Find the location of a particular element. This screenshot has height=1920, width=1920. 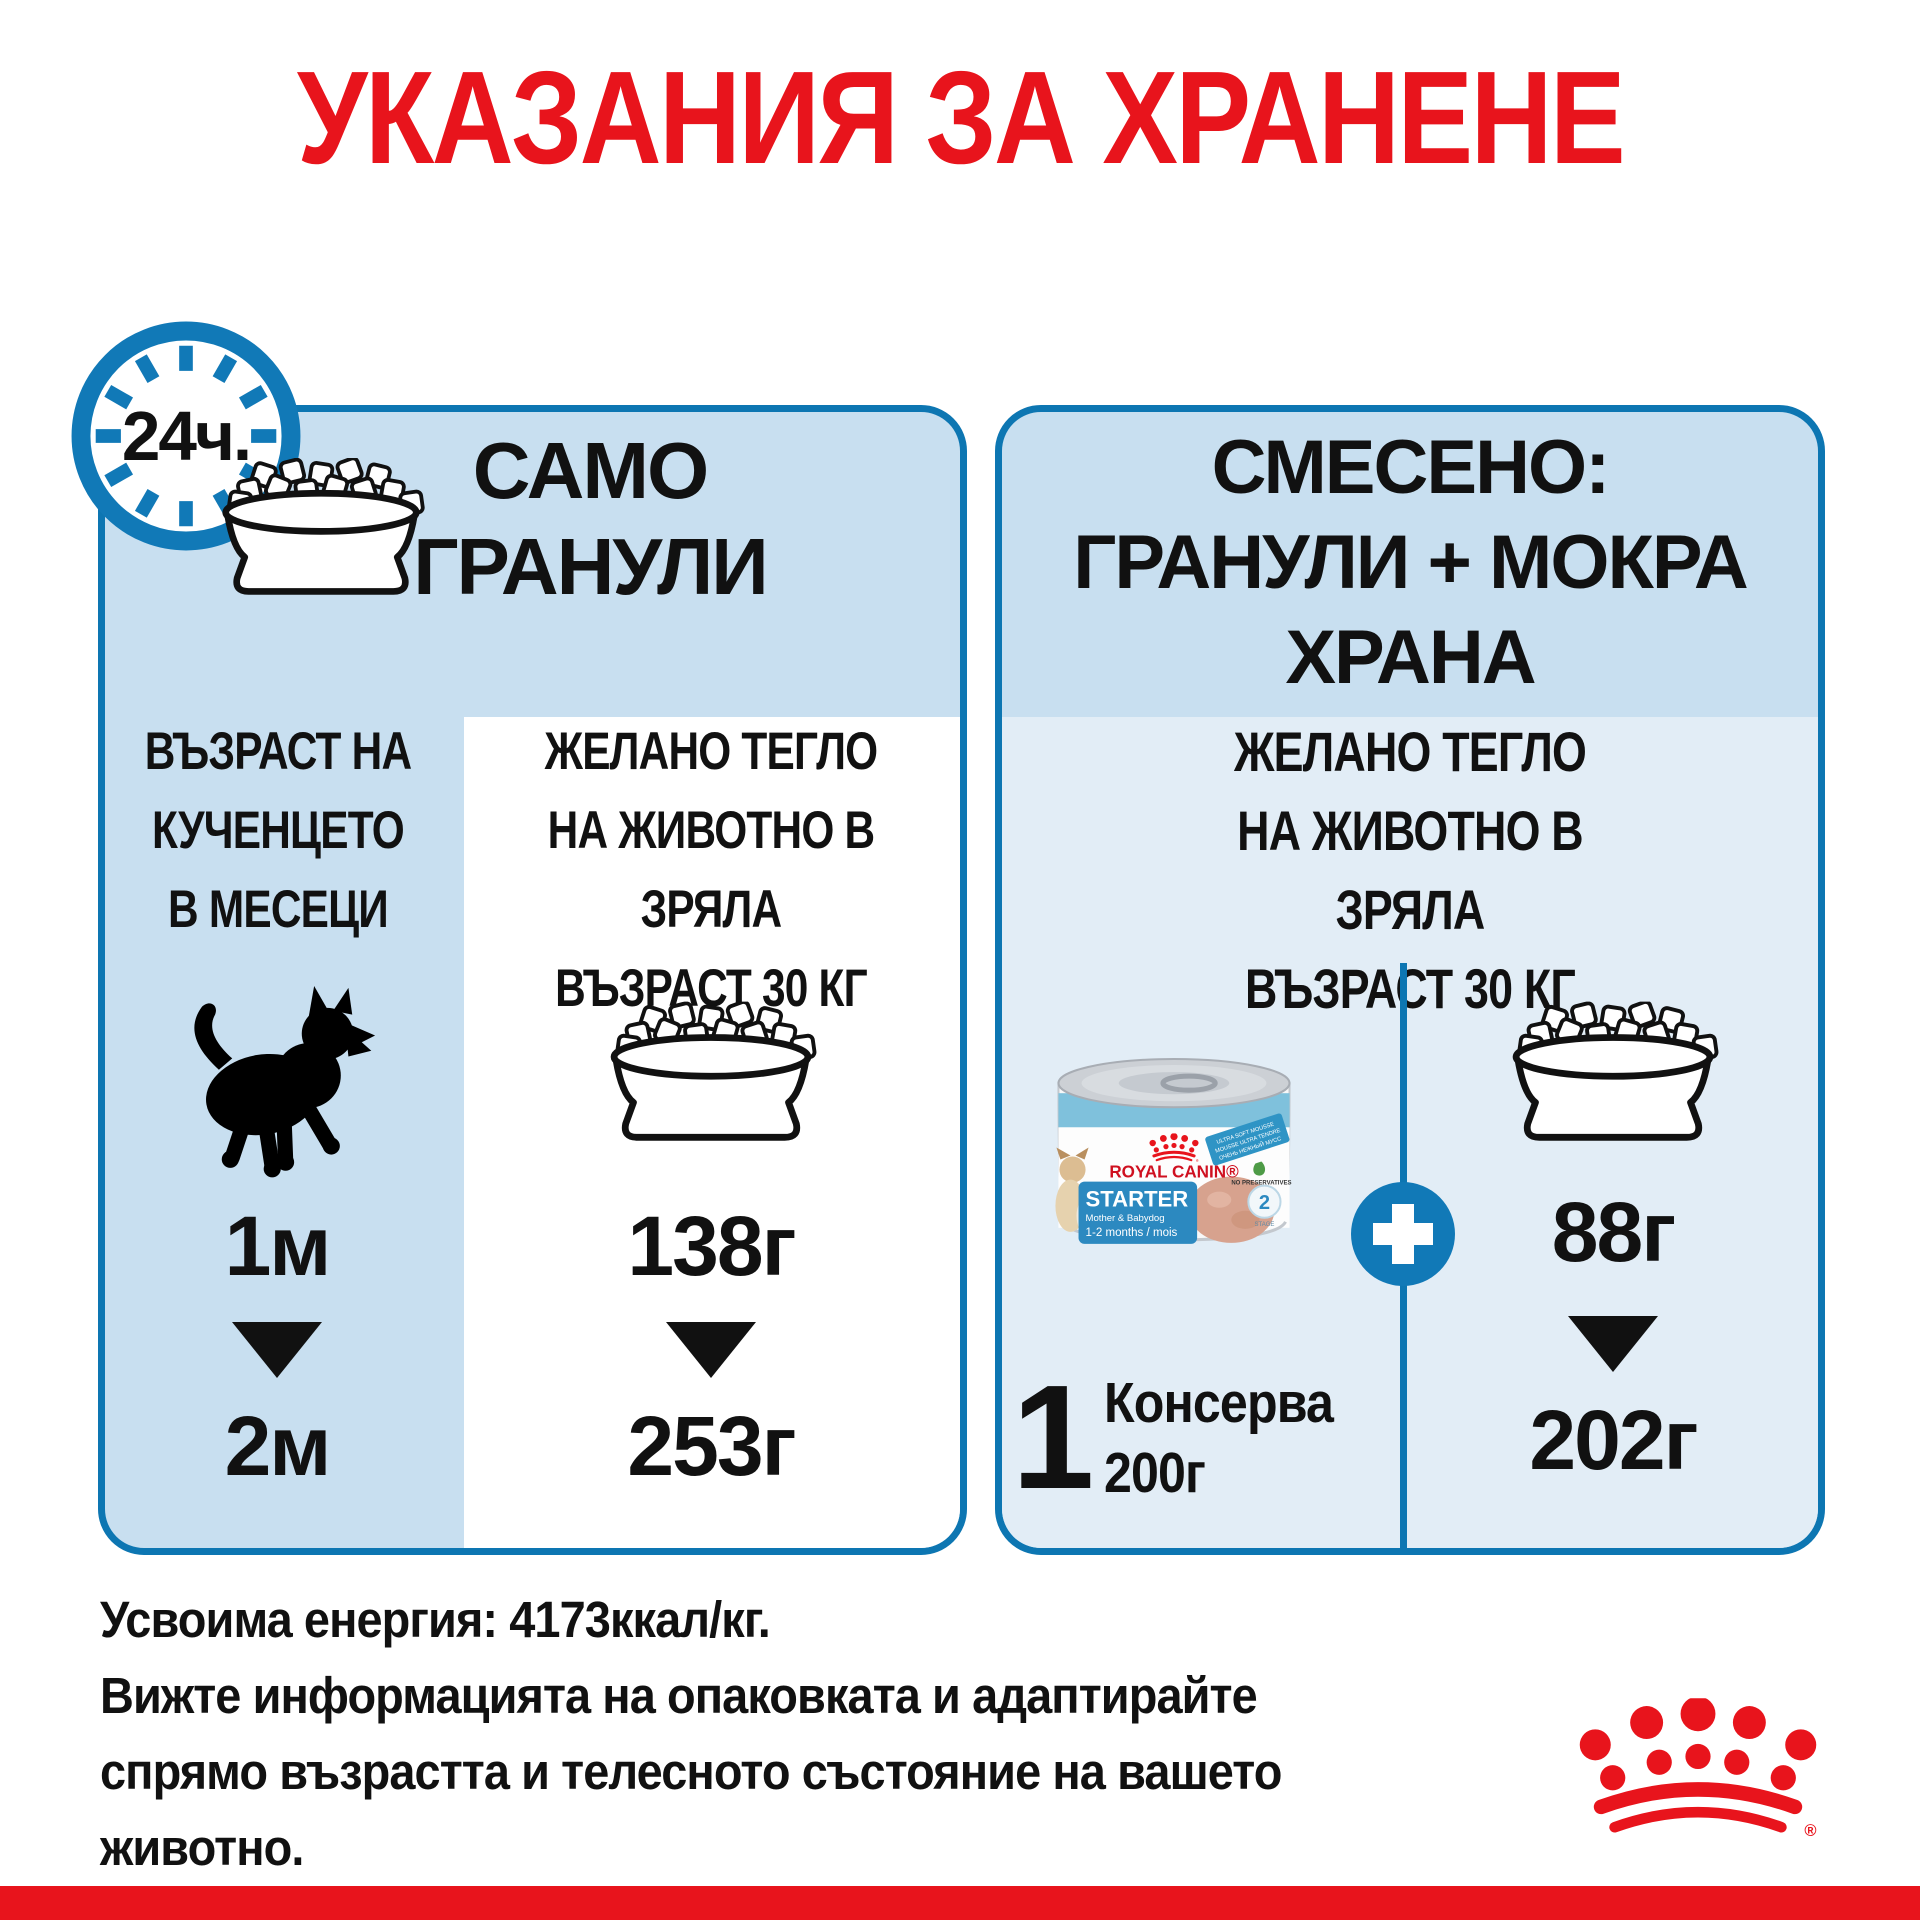

can-stage-number: 2 is located at coordinates (1264, 1203).